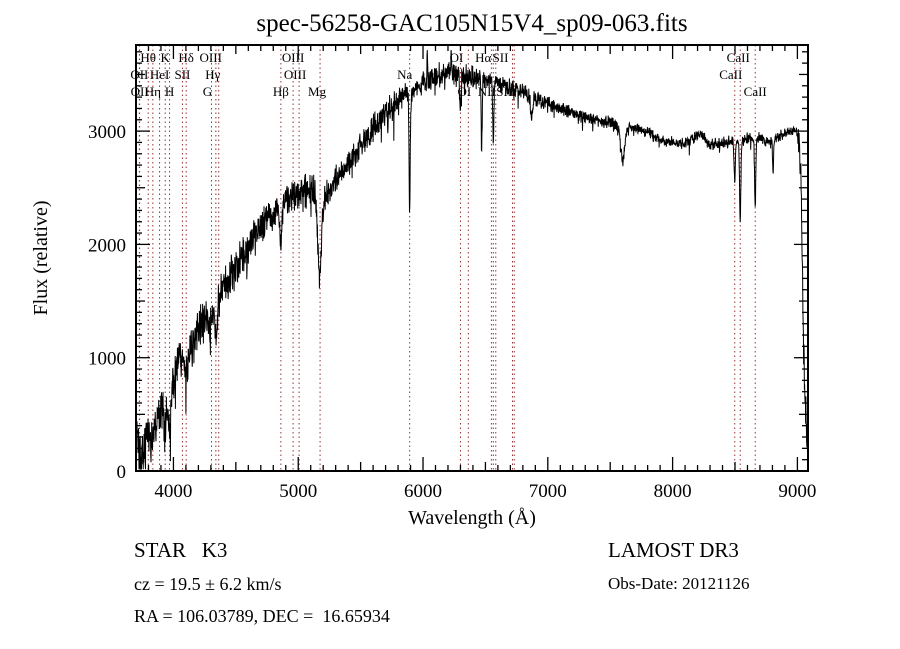 Image resolution: width=900 pixels, height=649 pixels. What do you see at coordinates (404, 74) in the screenshot?
I see `line-label-na: Na` at bounding box center [404, 74].